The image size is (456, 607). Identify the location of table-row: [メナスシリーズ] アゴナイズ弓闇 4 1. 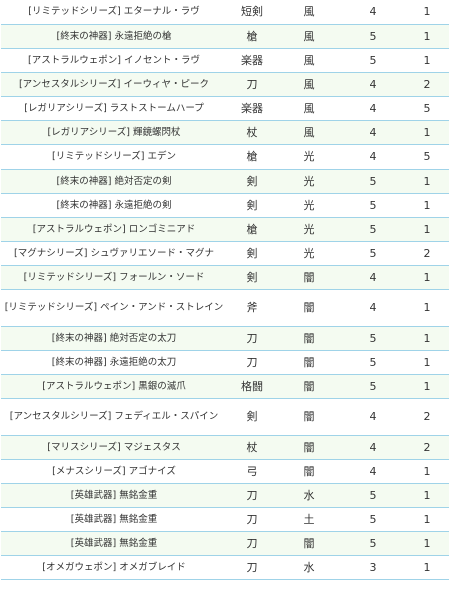
(225, 471).